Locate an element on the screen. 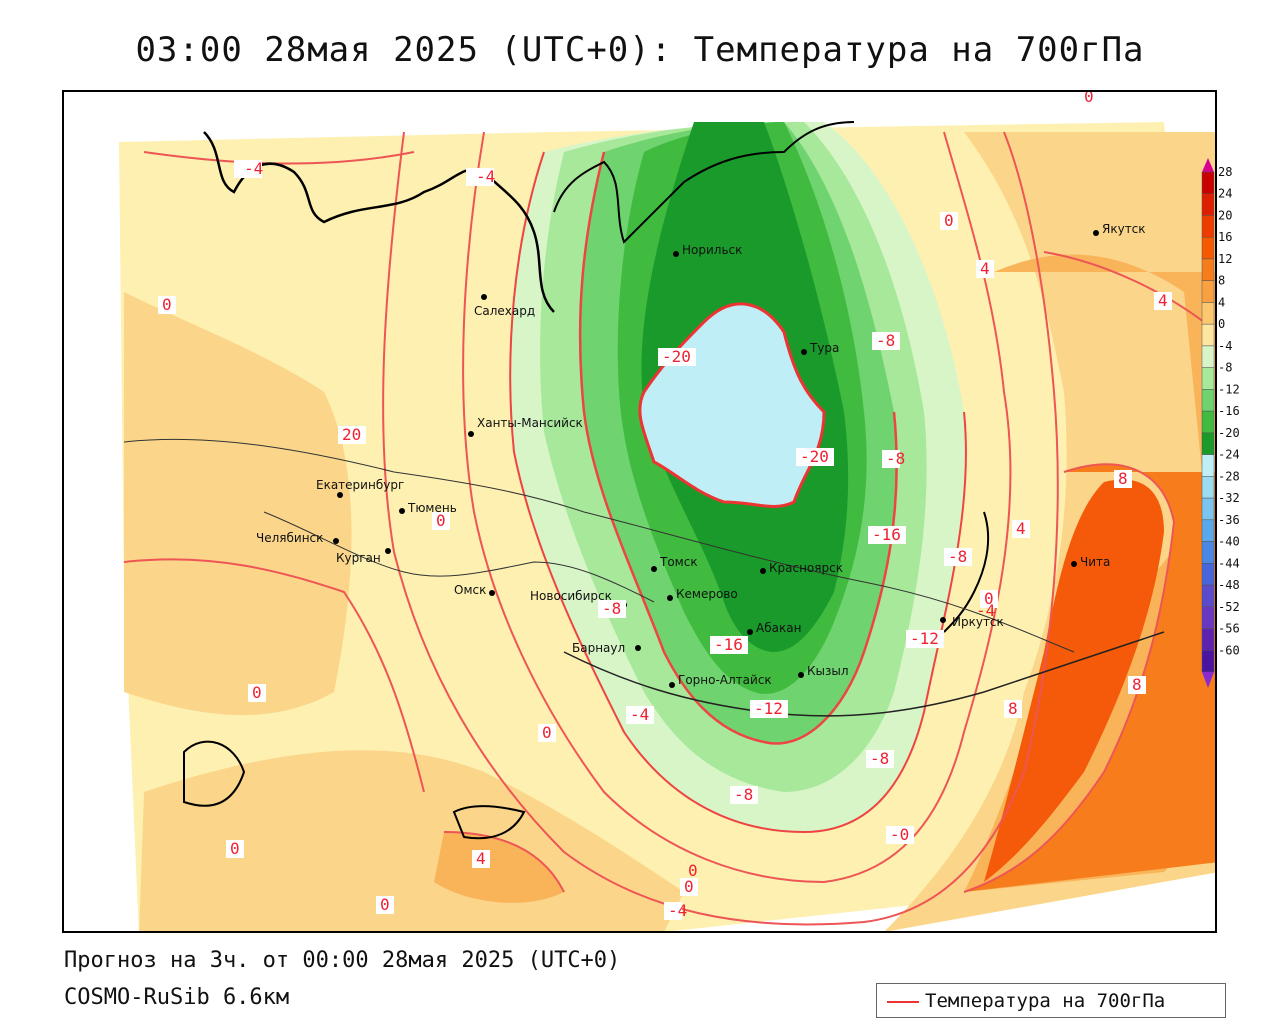  city-barnaul-label: Барнаул is located at coordinates (598, 648).